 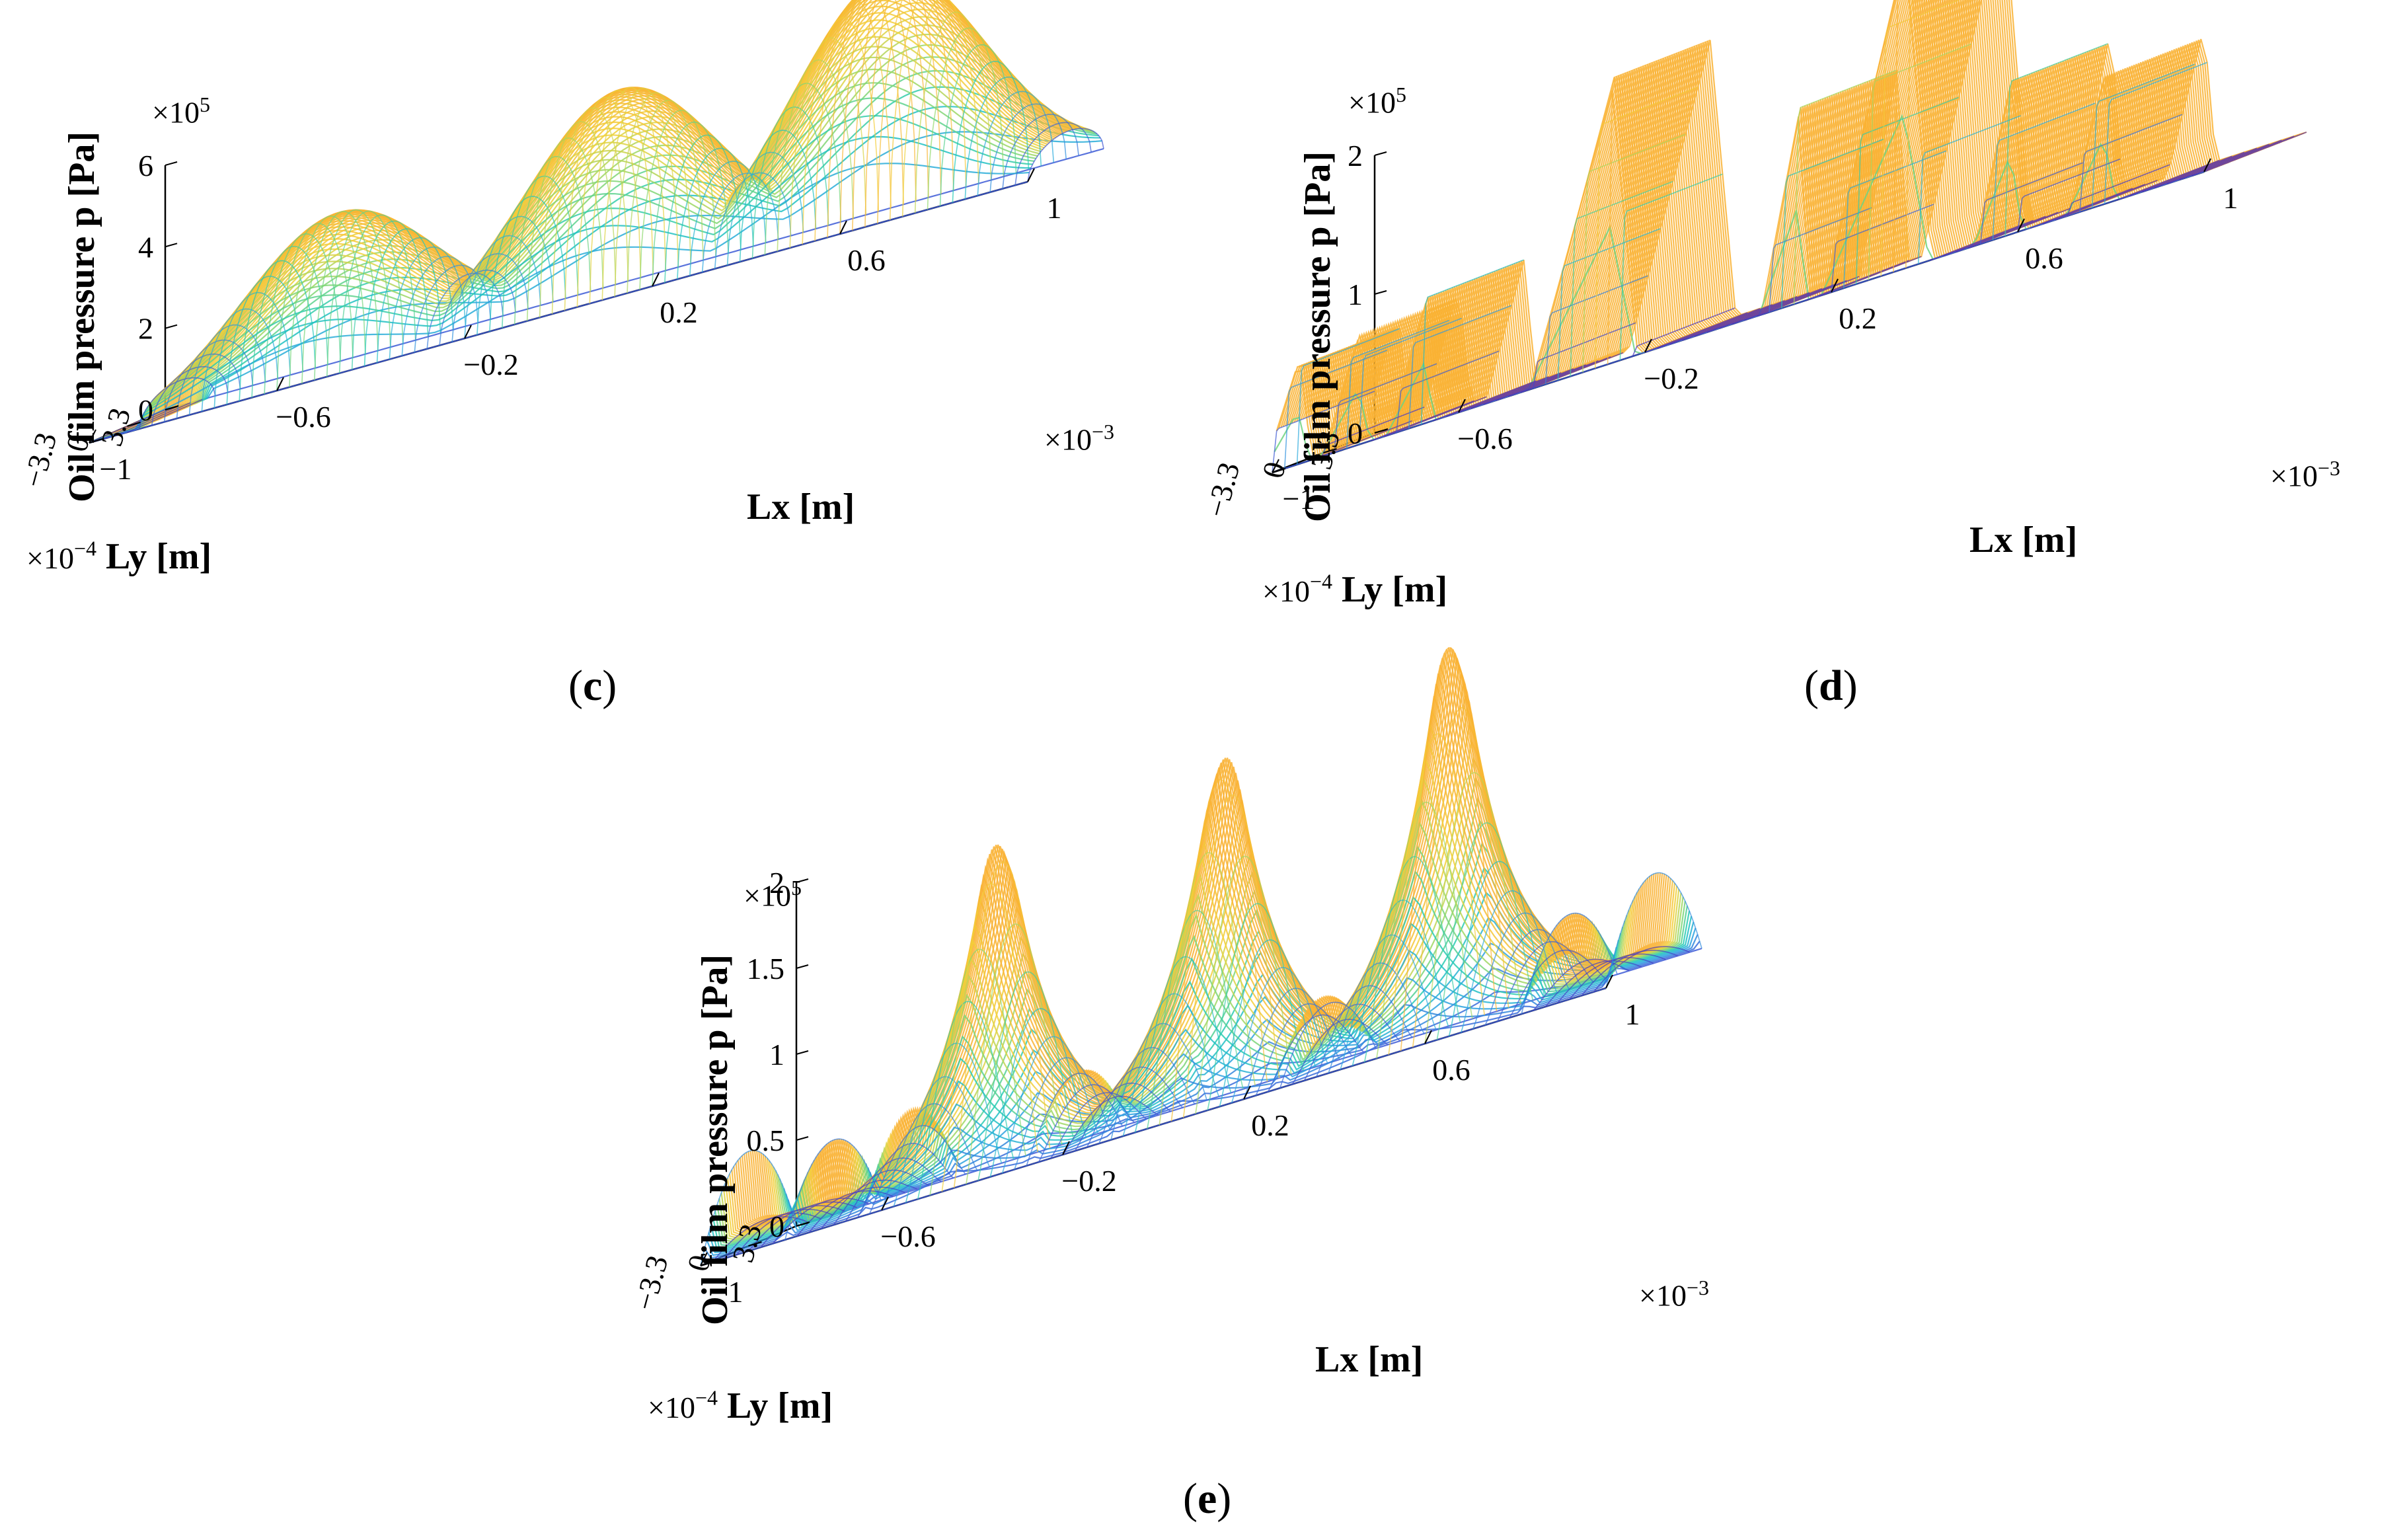 What do you see at coordinates (490, 364) in the screenshot?
I see `x-tick-label: −0.2` at bounding box center [490, 364].